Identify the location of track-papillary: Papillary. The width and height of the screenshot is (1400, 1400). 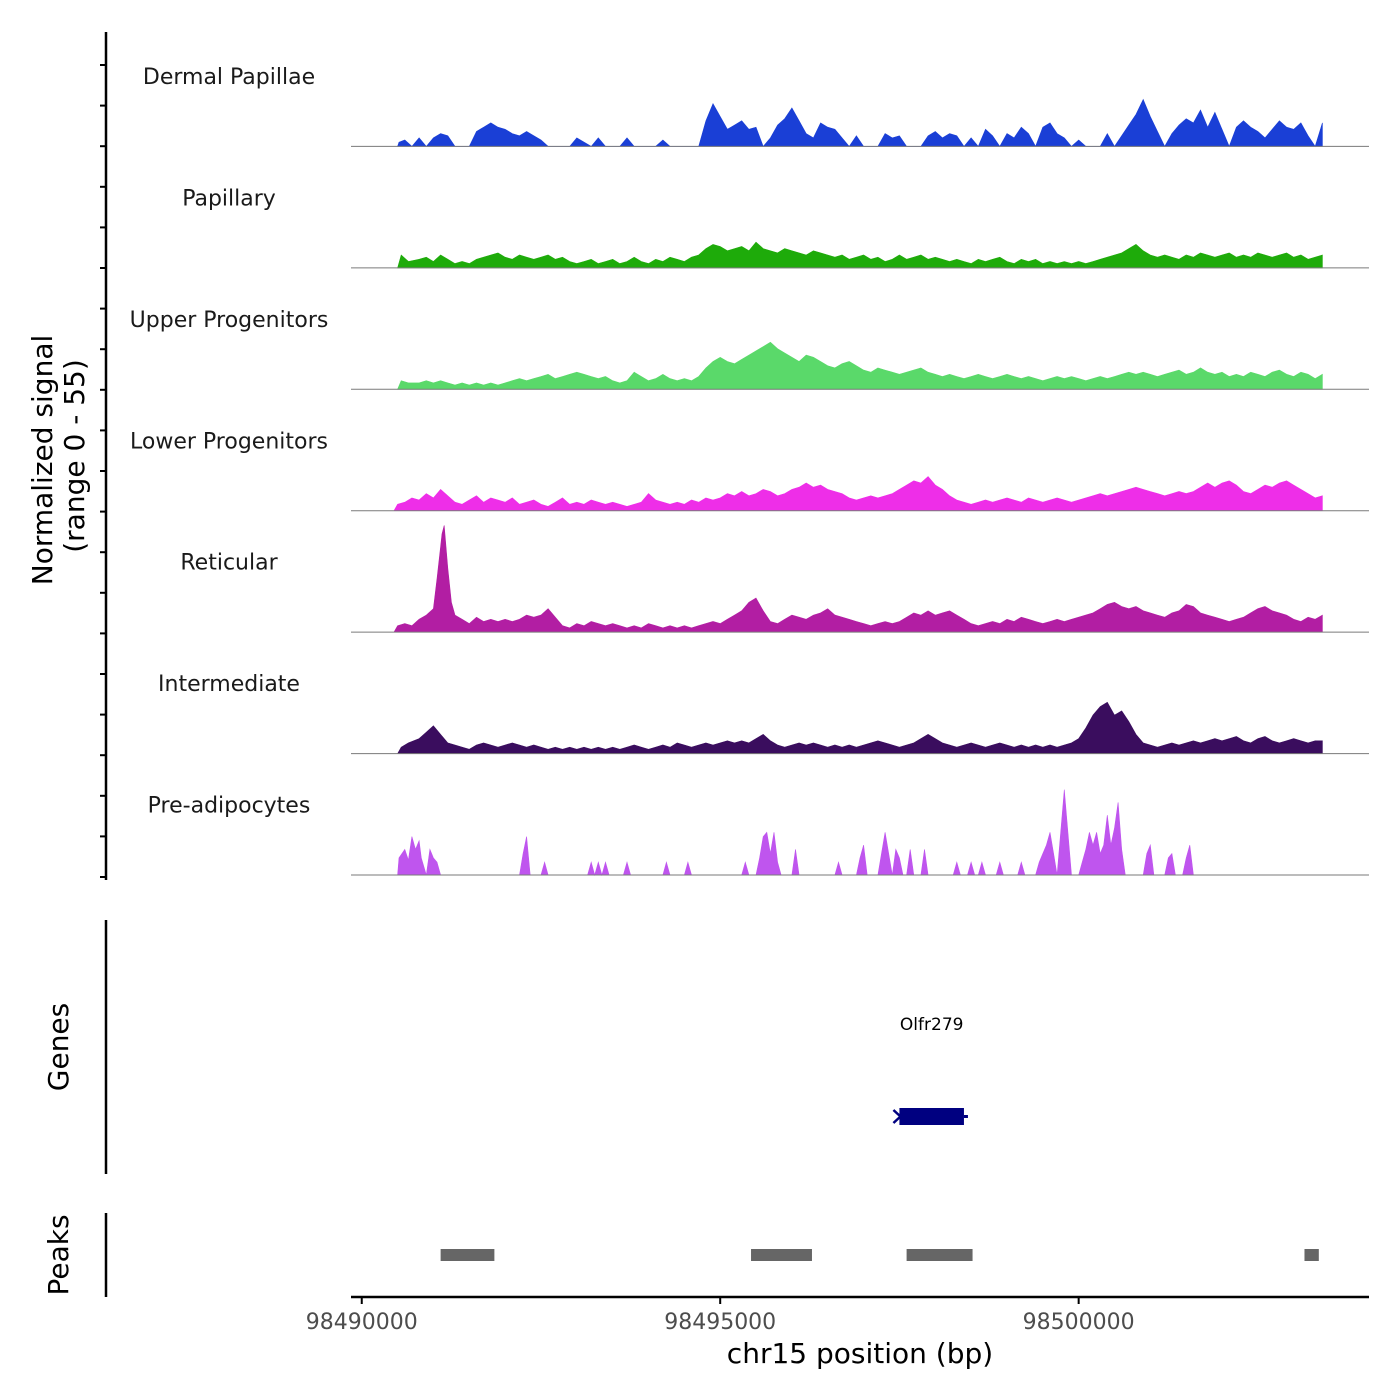
(775, 227).